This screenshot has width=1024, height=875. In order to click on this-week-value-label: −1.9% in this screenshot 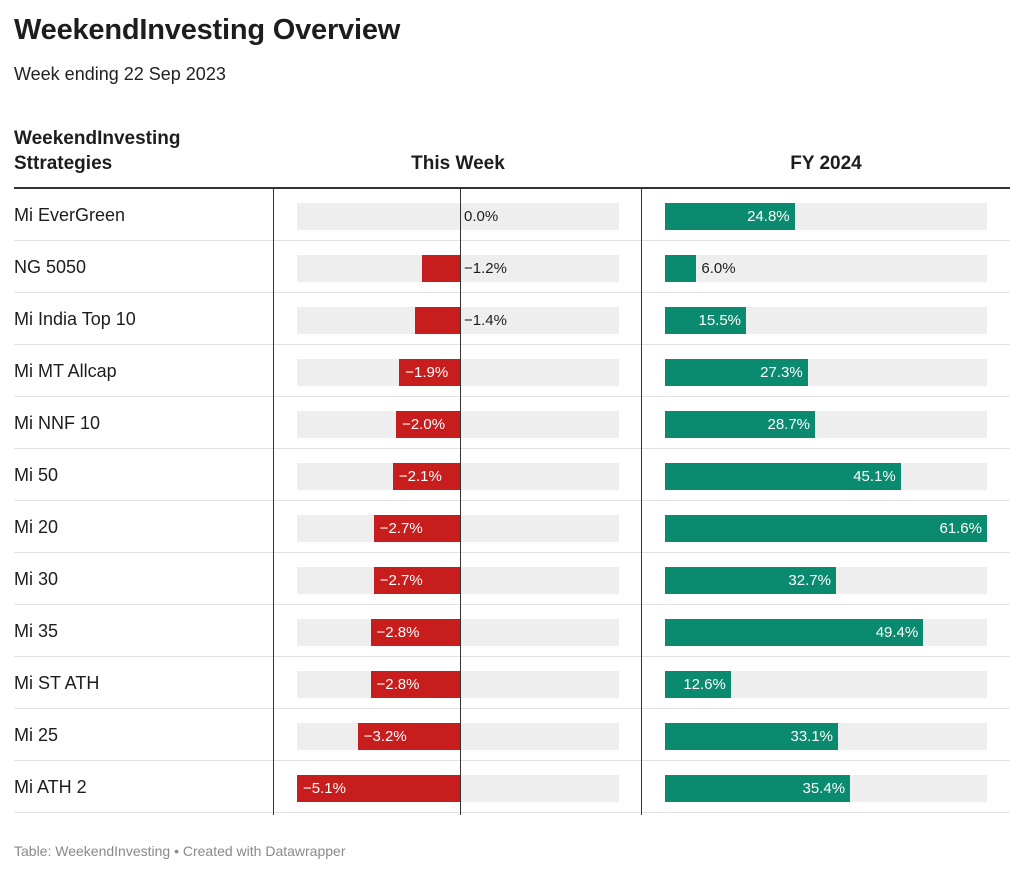, I will do `click(427, 372)`.